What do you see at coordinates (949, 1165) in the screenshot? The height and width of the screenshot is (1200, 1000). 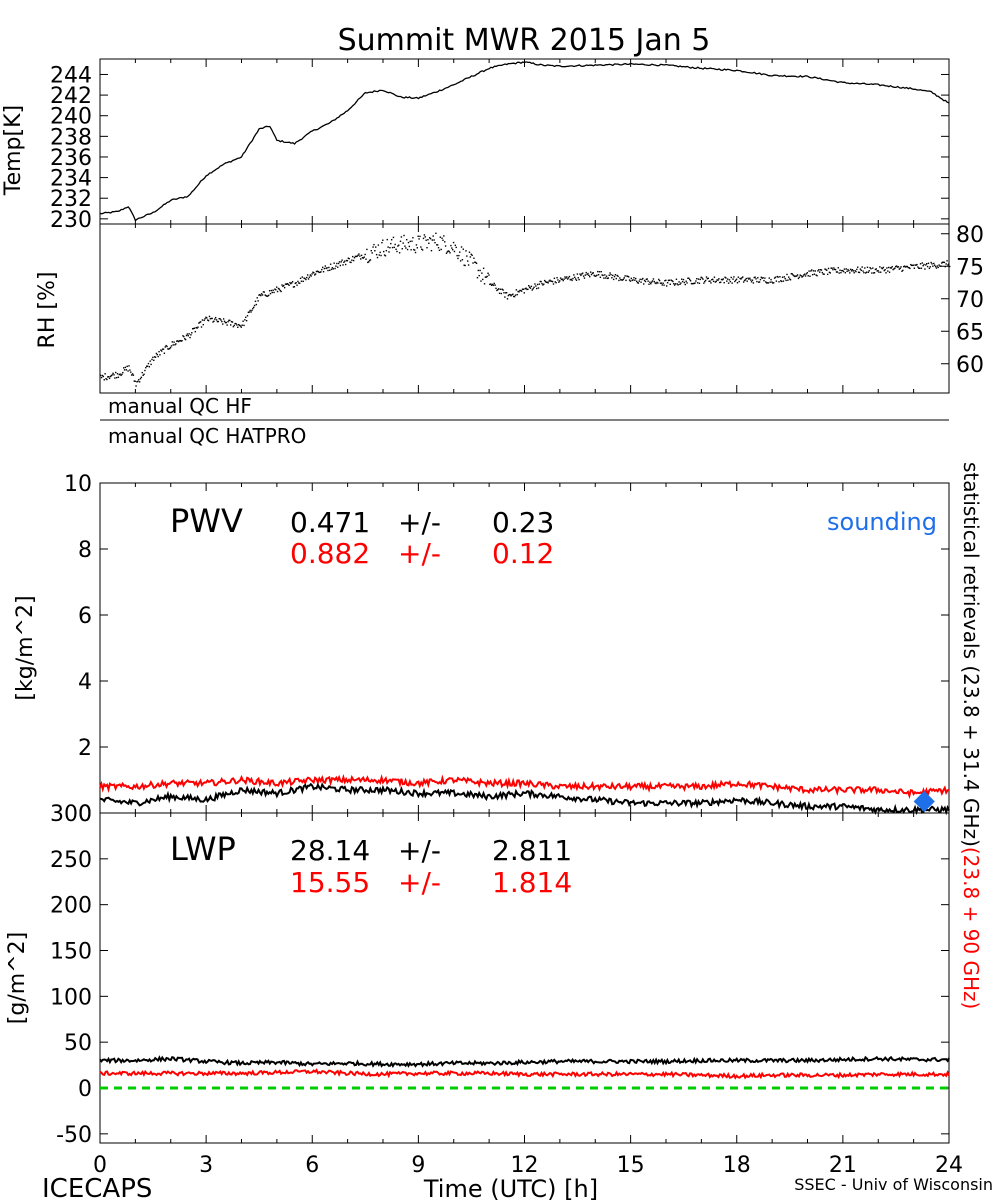 I see `x-tick-label: 24` at bounding box center [949, 1165].